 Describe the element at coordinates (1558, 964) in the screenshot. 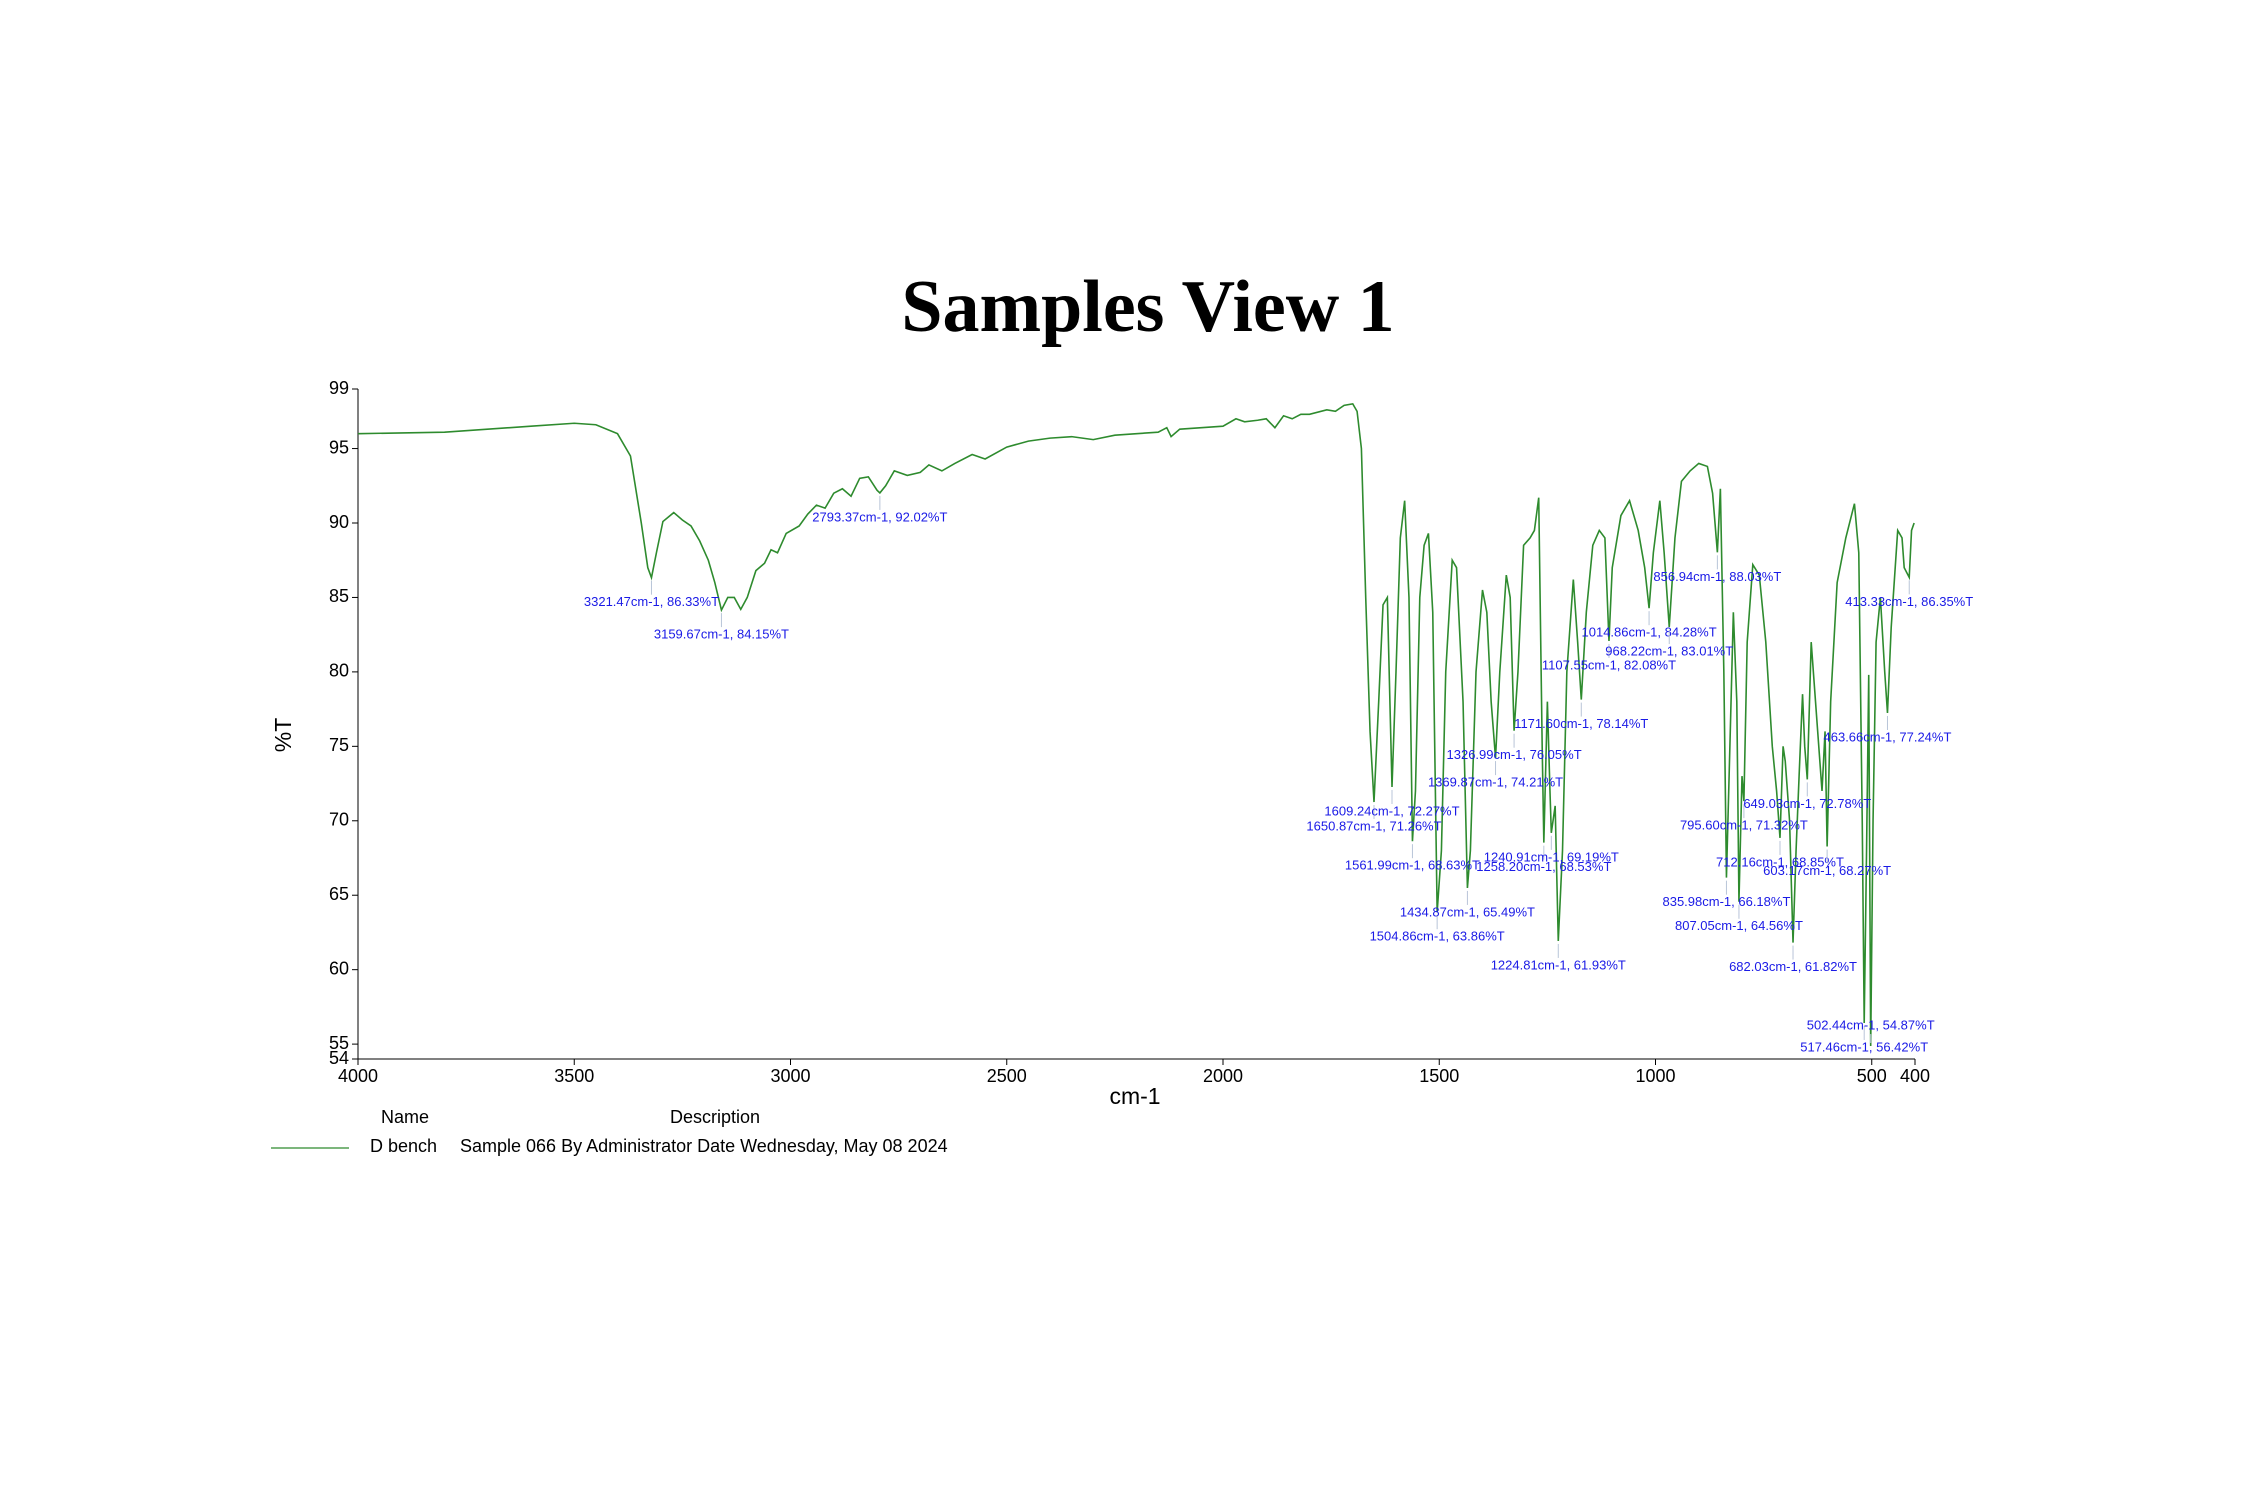

I see `annotation-label: 1224.81cm-1, 61.93%T` at that location.